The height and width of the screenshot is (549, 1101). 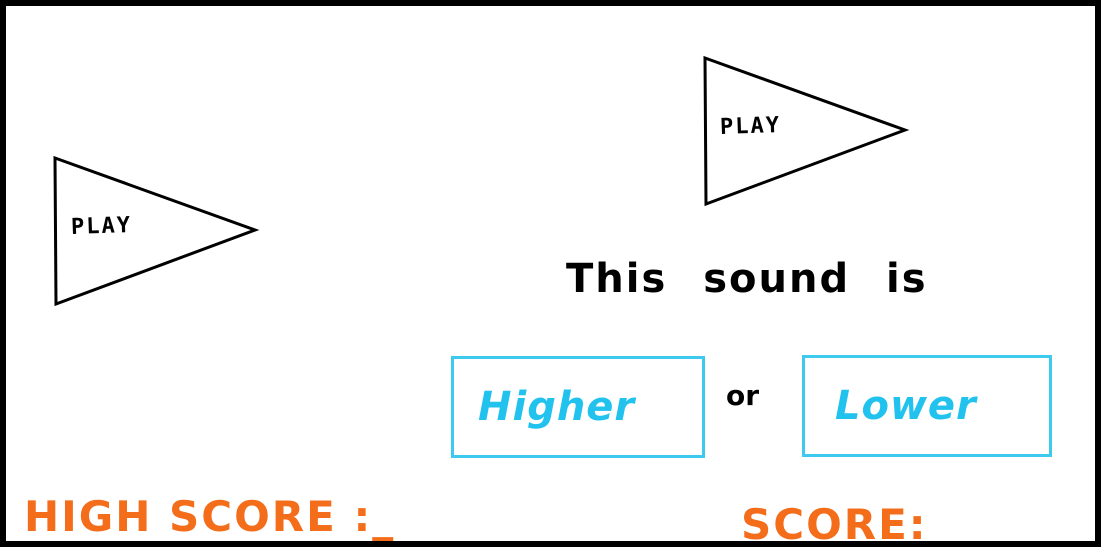 I want to click on high-score-text: HIGH SCORE :_, so click(x=209, y=516).